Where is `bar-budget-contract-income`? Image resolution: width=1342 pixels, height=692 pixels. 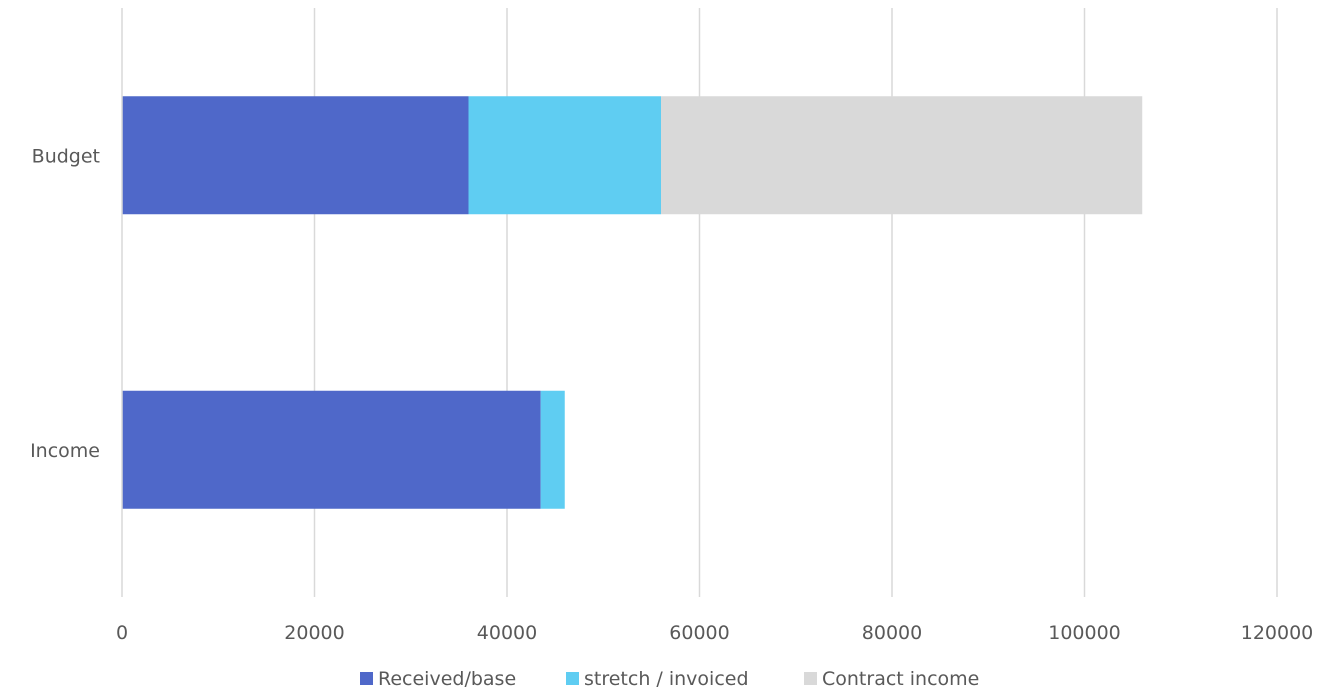 bar-budget-contract-income is located at coordinates (902, 155).